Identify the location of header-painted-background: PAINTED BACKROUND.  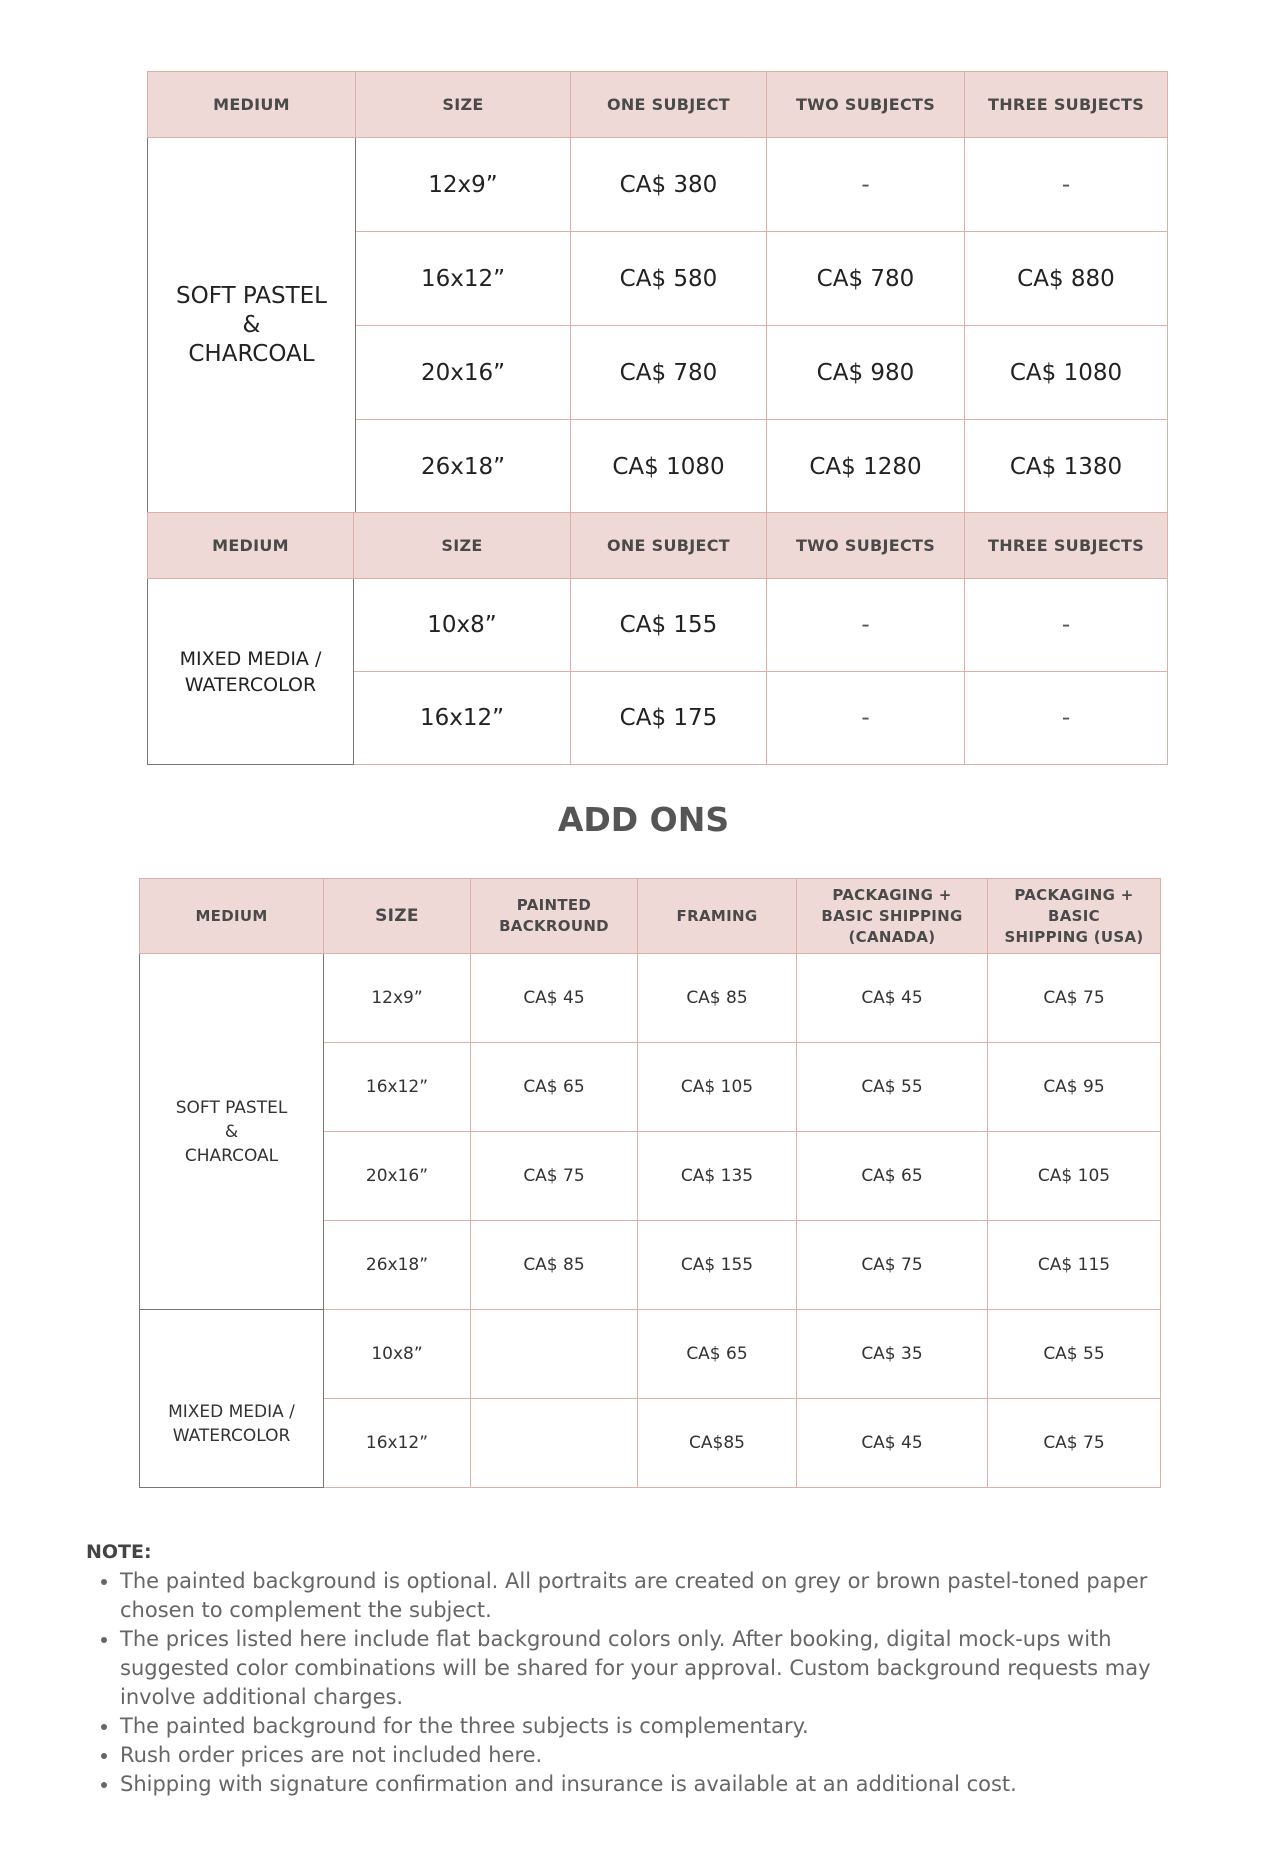
(554, 916).